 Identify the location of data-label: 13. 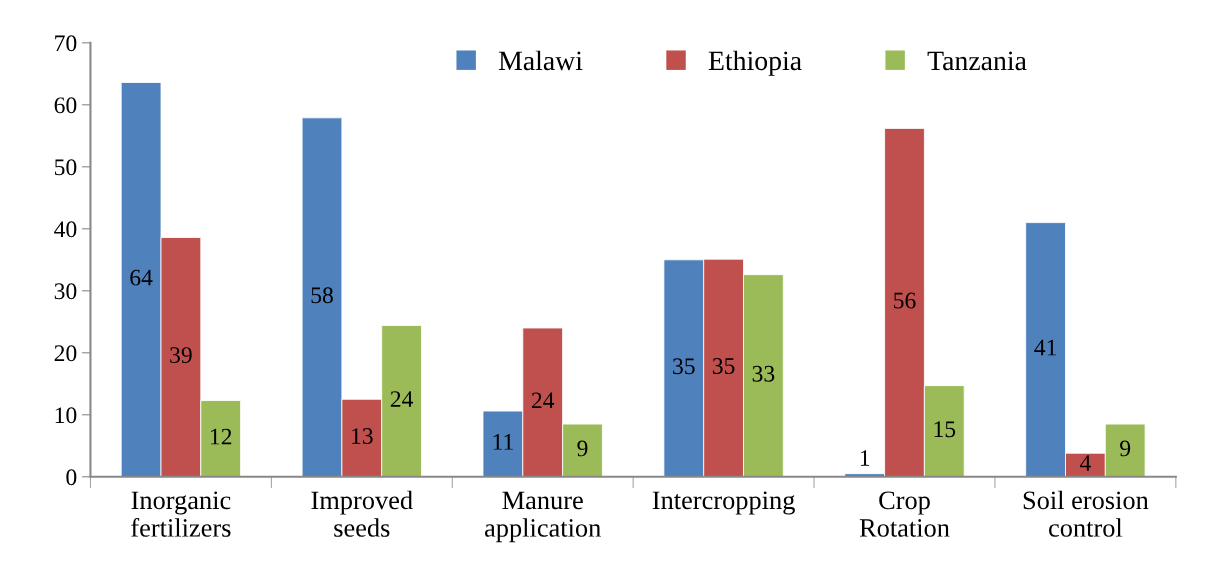
(362, 436).